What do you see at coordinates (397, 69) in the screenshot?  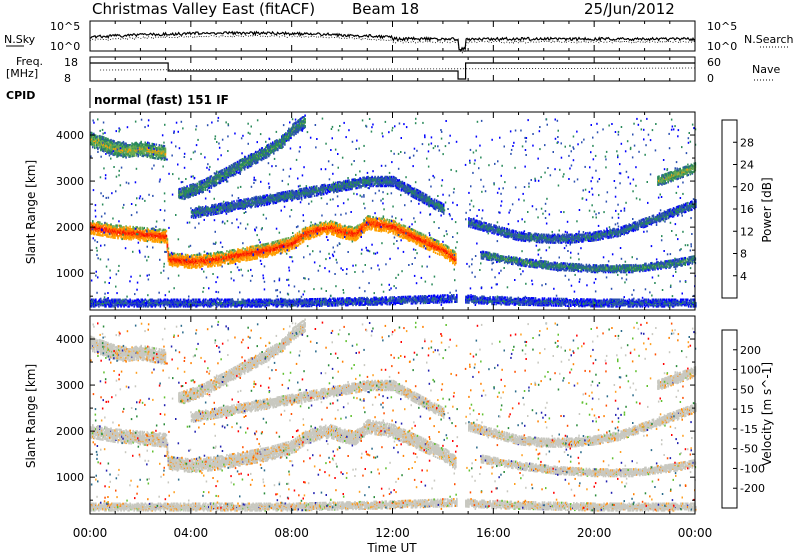 I see `nave-line` at bounding box center [397, 69].